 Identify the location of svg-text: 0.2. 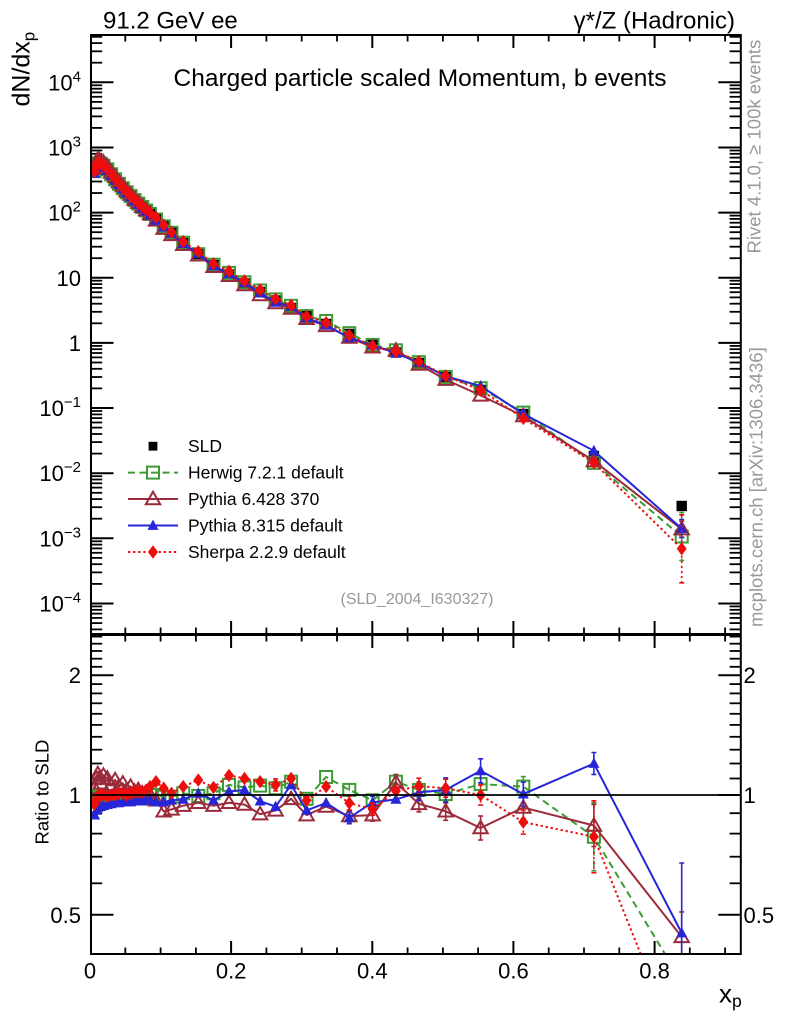
(231, 971).